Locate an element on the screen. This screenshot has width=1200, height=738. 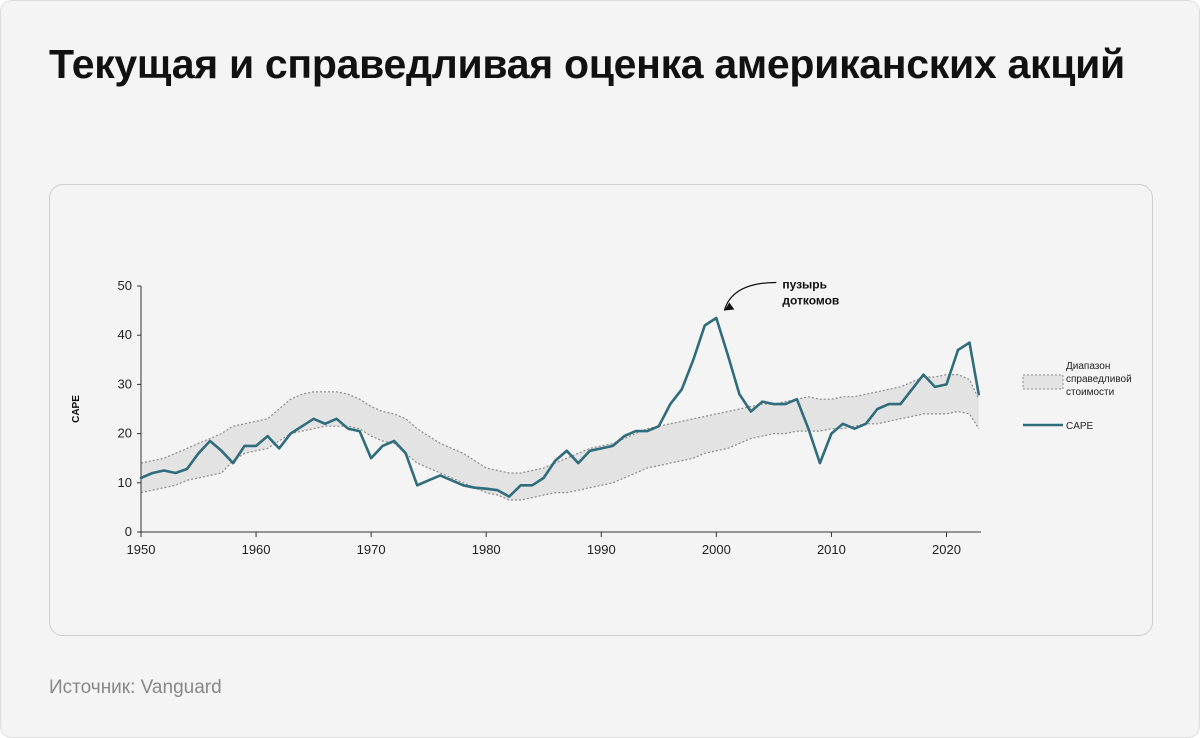
y-tick-label: 40 is located at coordinates (125, 334).